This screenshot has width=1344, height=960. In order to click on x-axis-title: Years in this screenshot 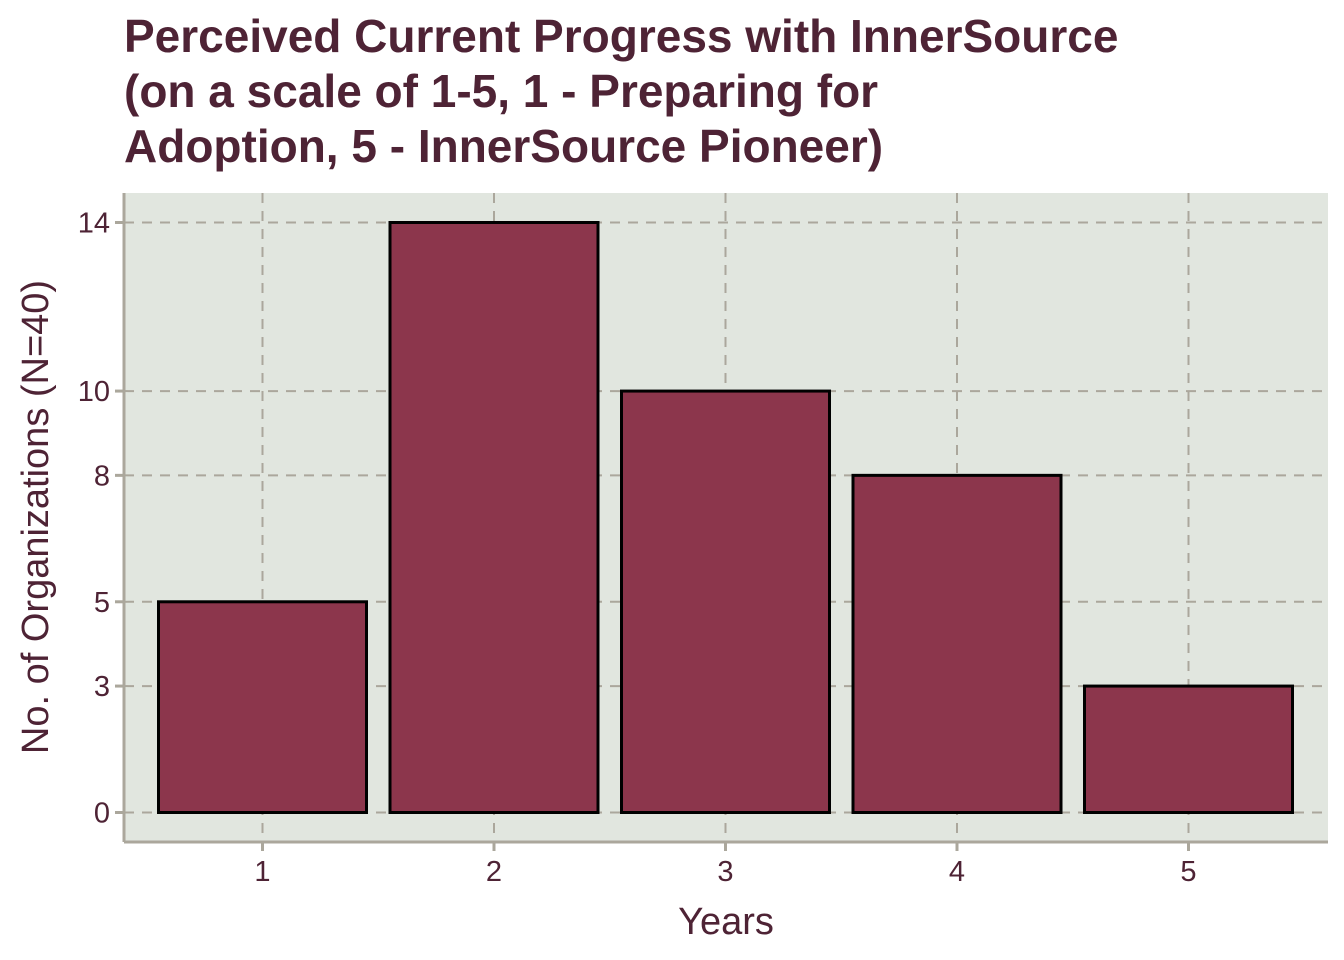, I will do `click(726, 922)`.